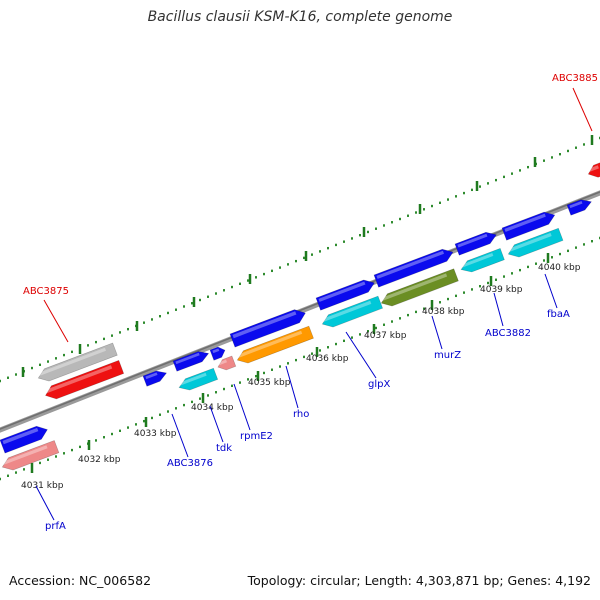  What do you see at coordinates (155, 434) in the screenshot?
I see `tick-label-kbp: 4033 kbp` at bounding box center [155, 434].